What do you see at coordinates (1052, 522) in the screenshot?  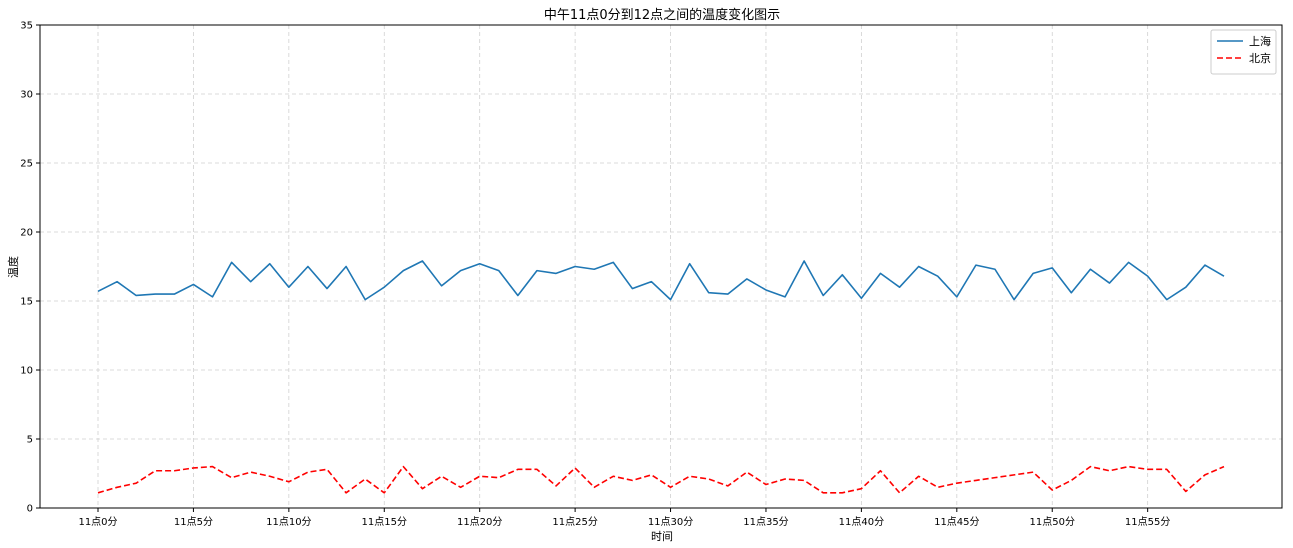 I see `x-tick-label: 11点50分` at bounding box center [1052, 522].